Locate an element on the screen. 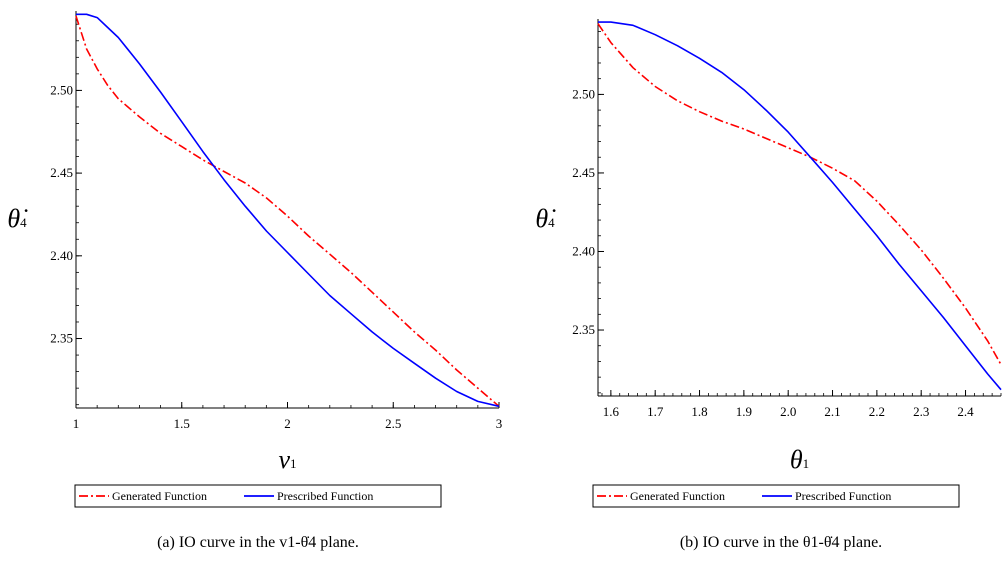 This screenshot has height=565, width=1003. x-tick-label: 1.9 is located at coordinates (744, 411).